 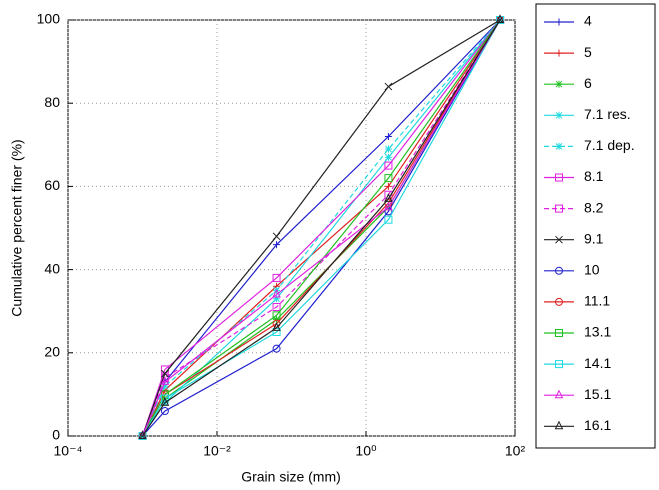 What do you see at coordinates (597, 332) in the screenshot?
I see `legend-label: 13.1` at bounding box center [597, 332].